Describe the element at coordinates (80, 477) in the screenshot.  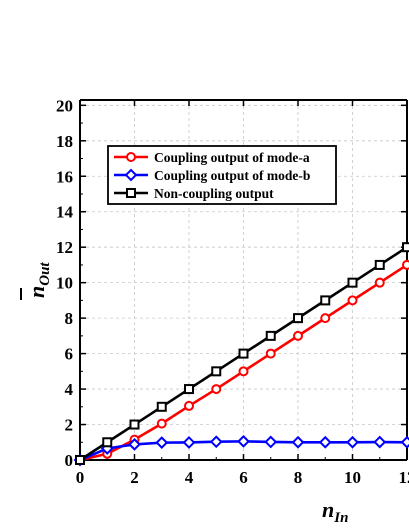
I see `x-tick-label: 0` at that location.